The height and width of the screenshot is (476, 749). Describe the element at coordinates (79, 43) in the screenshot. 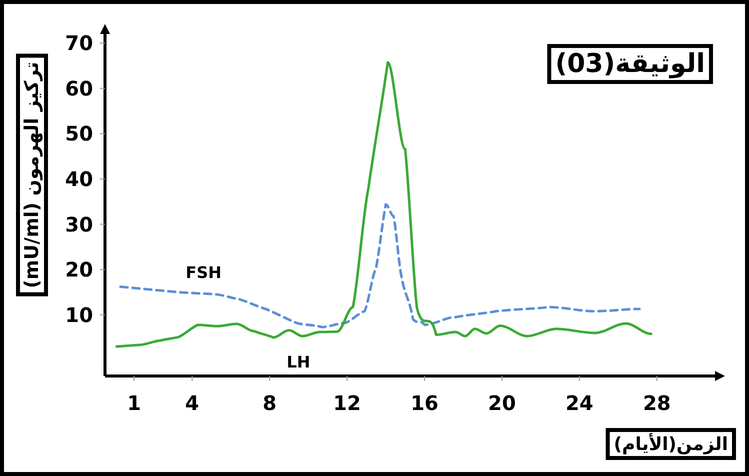

I see `y-tick-label: 70` at that location.